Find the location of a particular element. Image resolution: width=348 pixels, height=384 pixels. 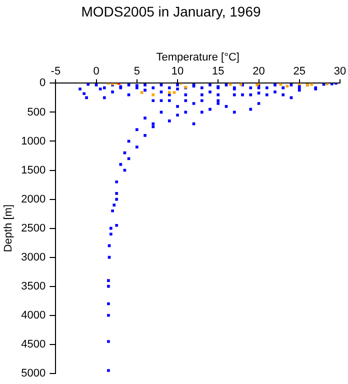

y-tick-label: 3000 is located at coordinates (33, 257).